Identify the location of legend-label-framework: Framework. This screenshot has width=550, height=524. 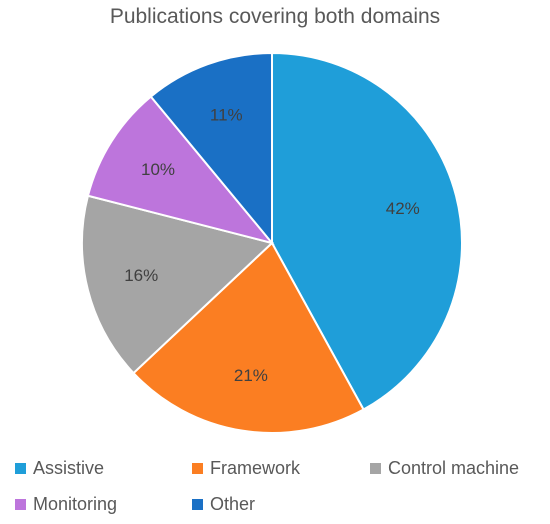
(255, 468).